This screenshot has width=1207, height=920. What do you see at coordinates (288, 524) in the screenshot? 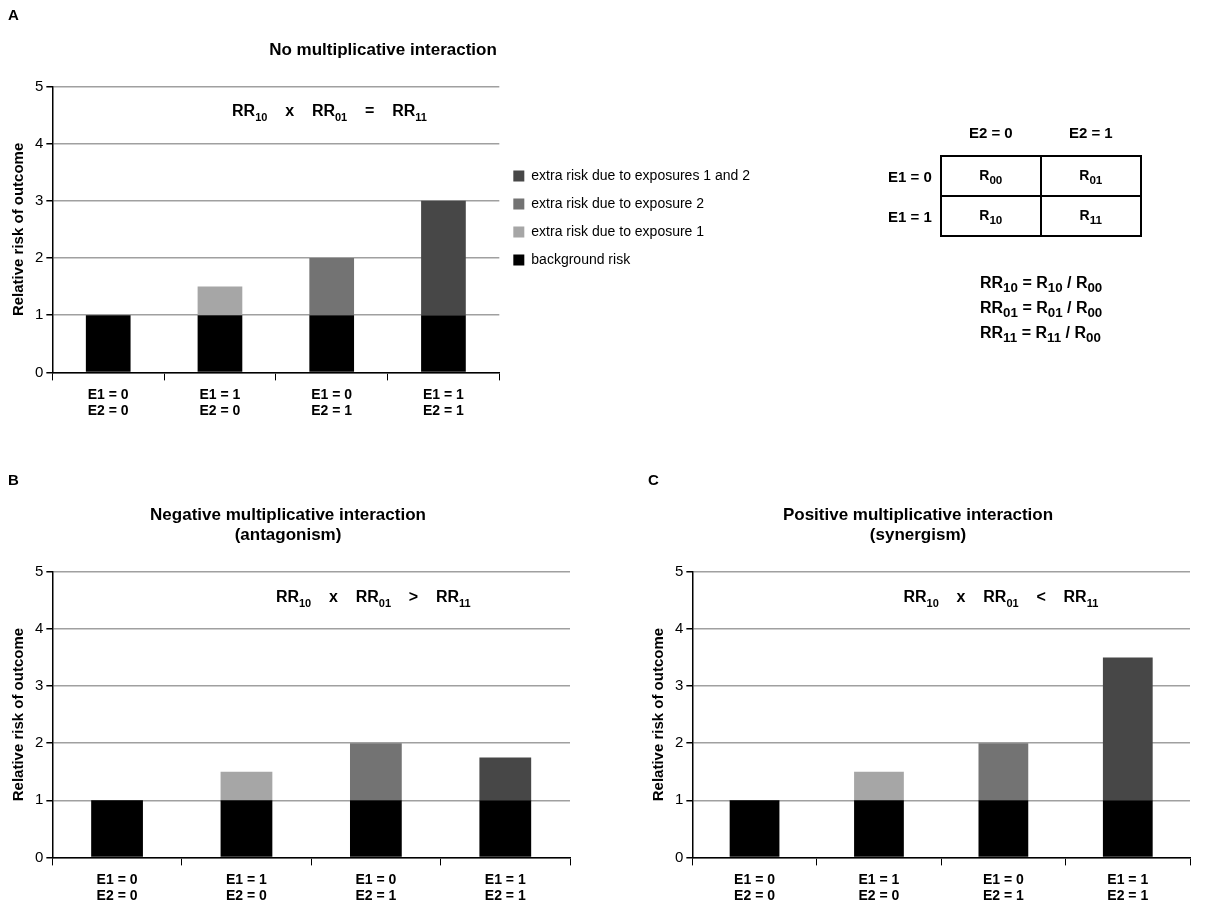
I see `chart-title: Negative multiplicative interaction (antagonism)` at bounding box center [288, 524].